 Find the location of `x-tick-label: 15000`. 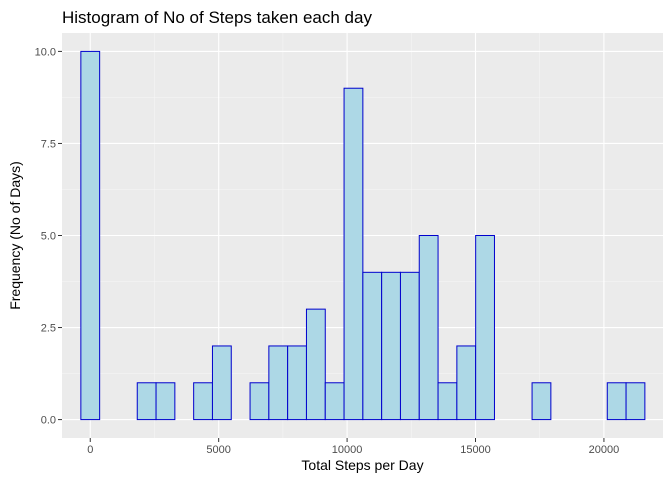

x-tick-label: 15000 is located at coordinates (475, 450).